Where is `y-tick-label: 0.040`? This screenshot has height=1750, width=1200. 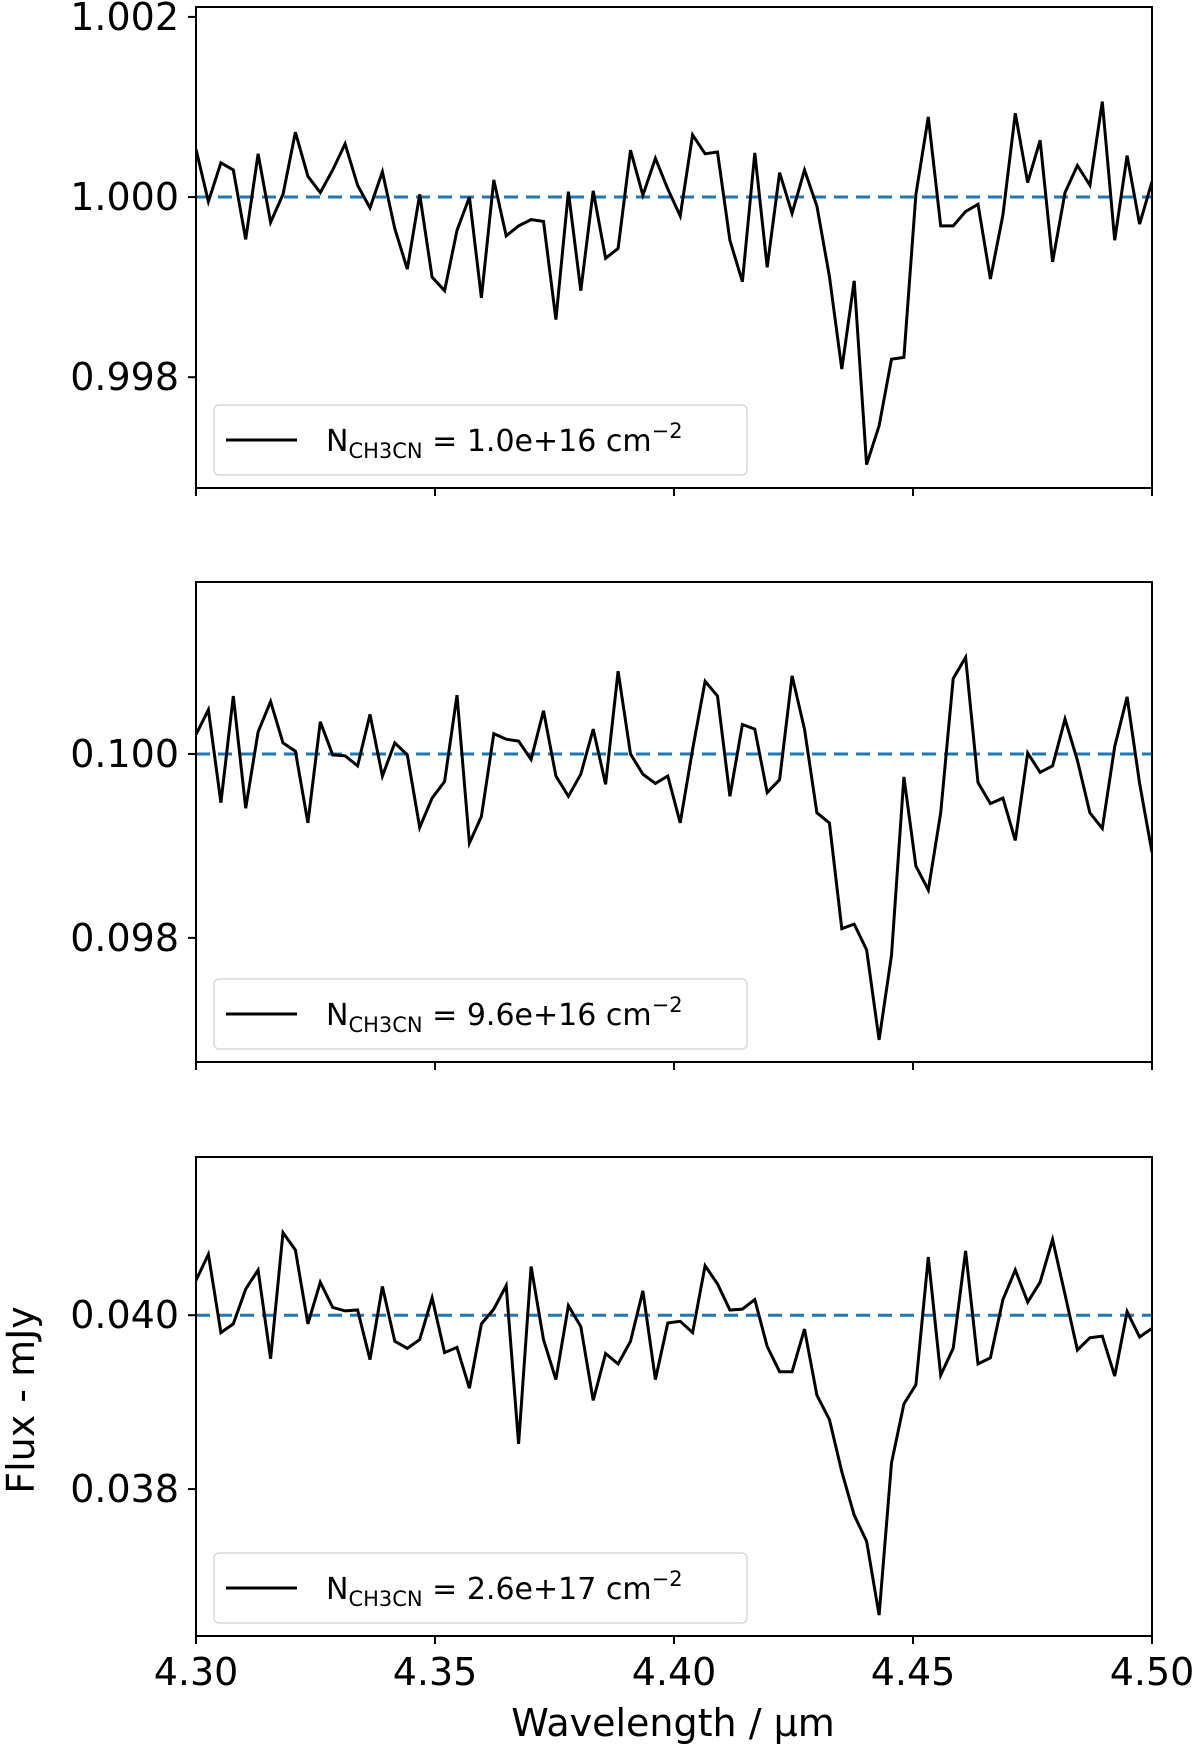
y-tick-label: 0.040 is located at coordinates (124, 1315).